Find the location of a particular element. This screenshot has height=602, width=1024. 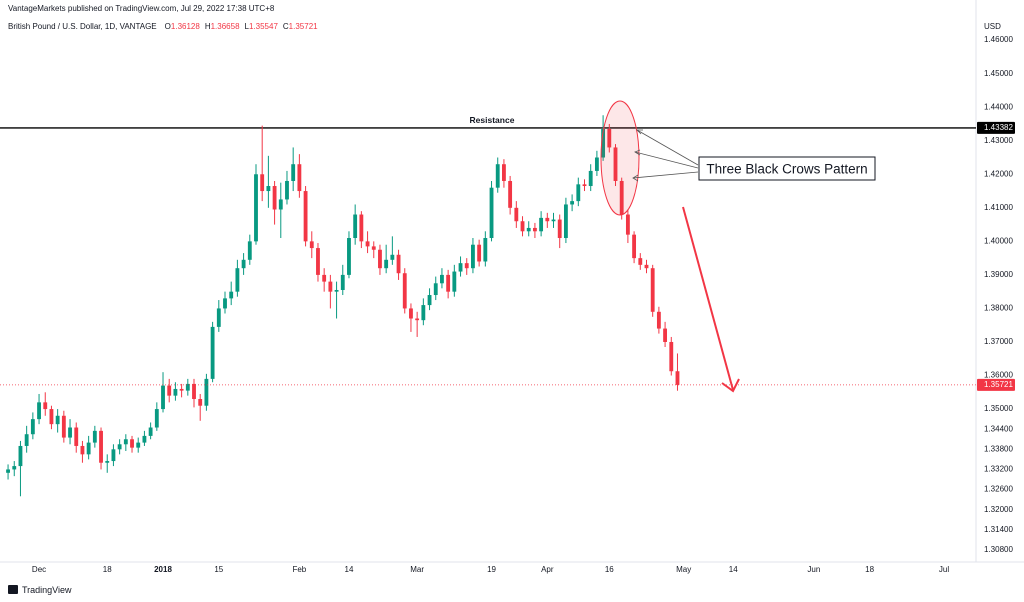

y-tick-label: 1.40000 is located at coordinates (998, 240).